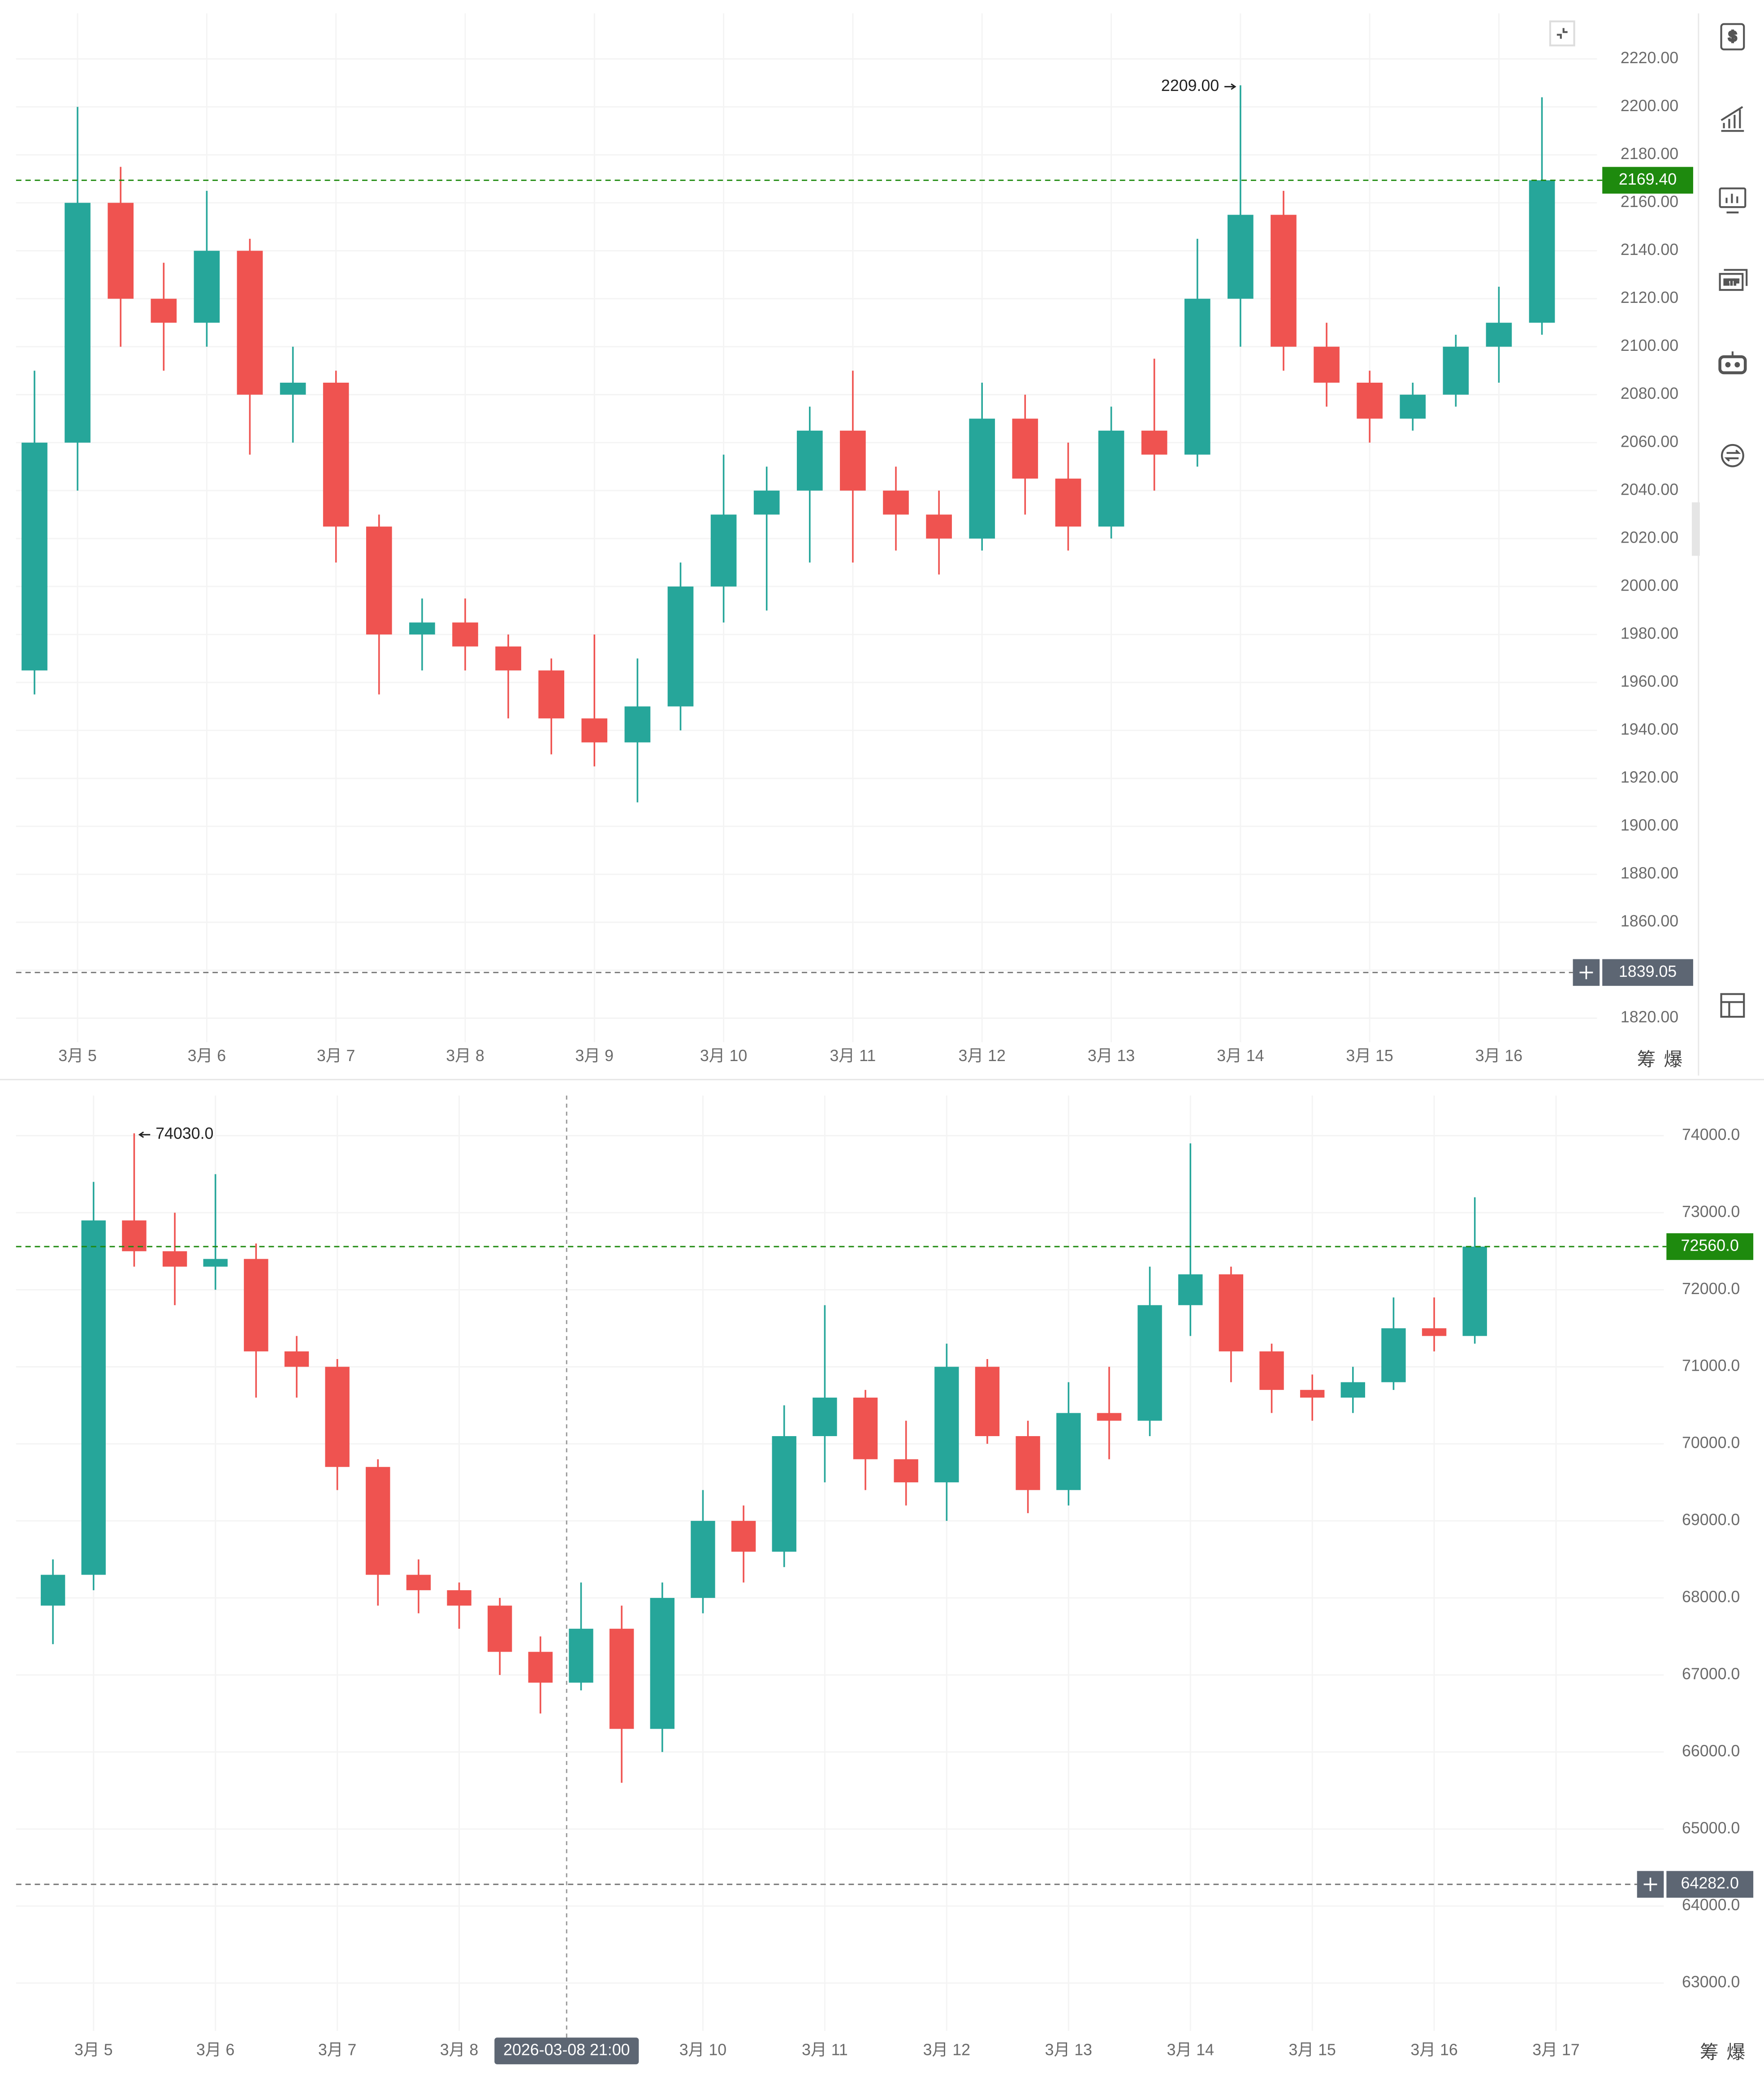  What do you see at coordinates (1562, 33) in the screenshot?
I see `collapse-button` at bounding box center [1562, 33].